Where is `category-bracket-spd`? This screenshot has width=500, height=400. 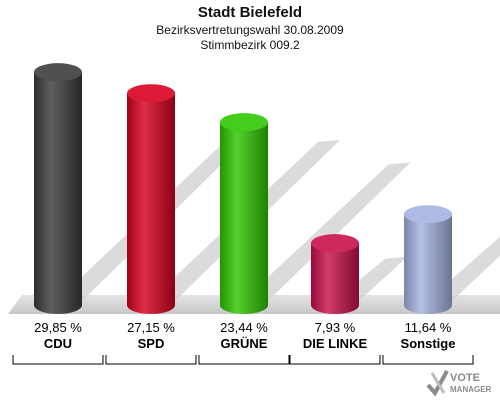 category-bracket-spd is located at coordinates (151, 360).